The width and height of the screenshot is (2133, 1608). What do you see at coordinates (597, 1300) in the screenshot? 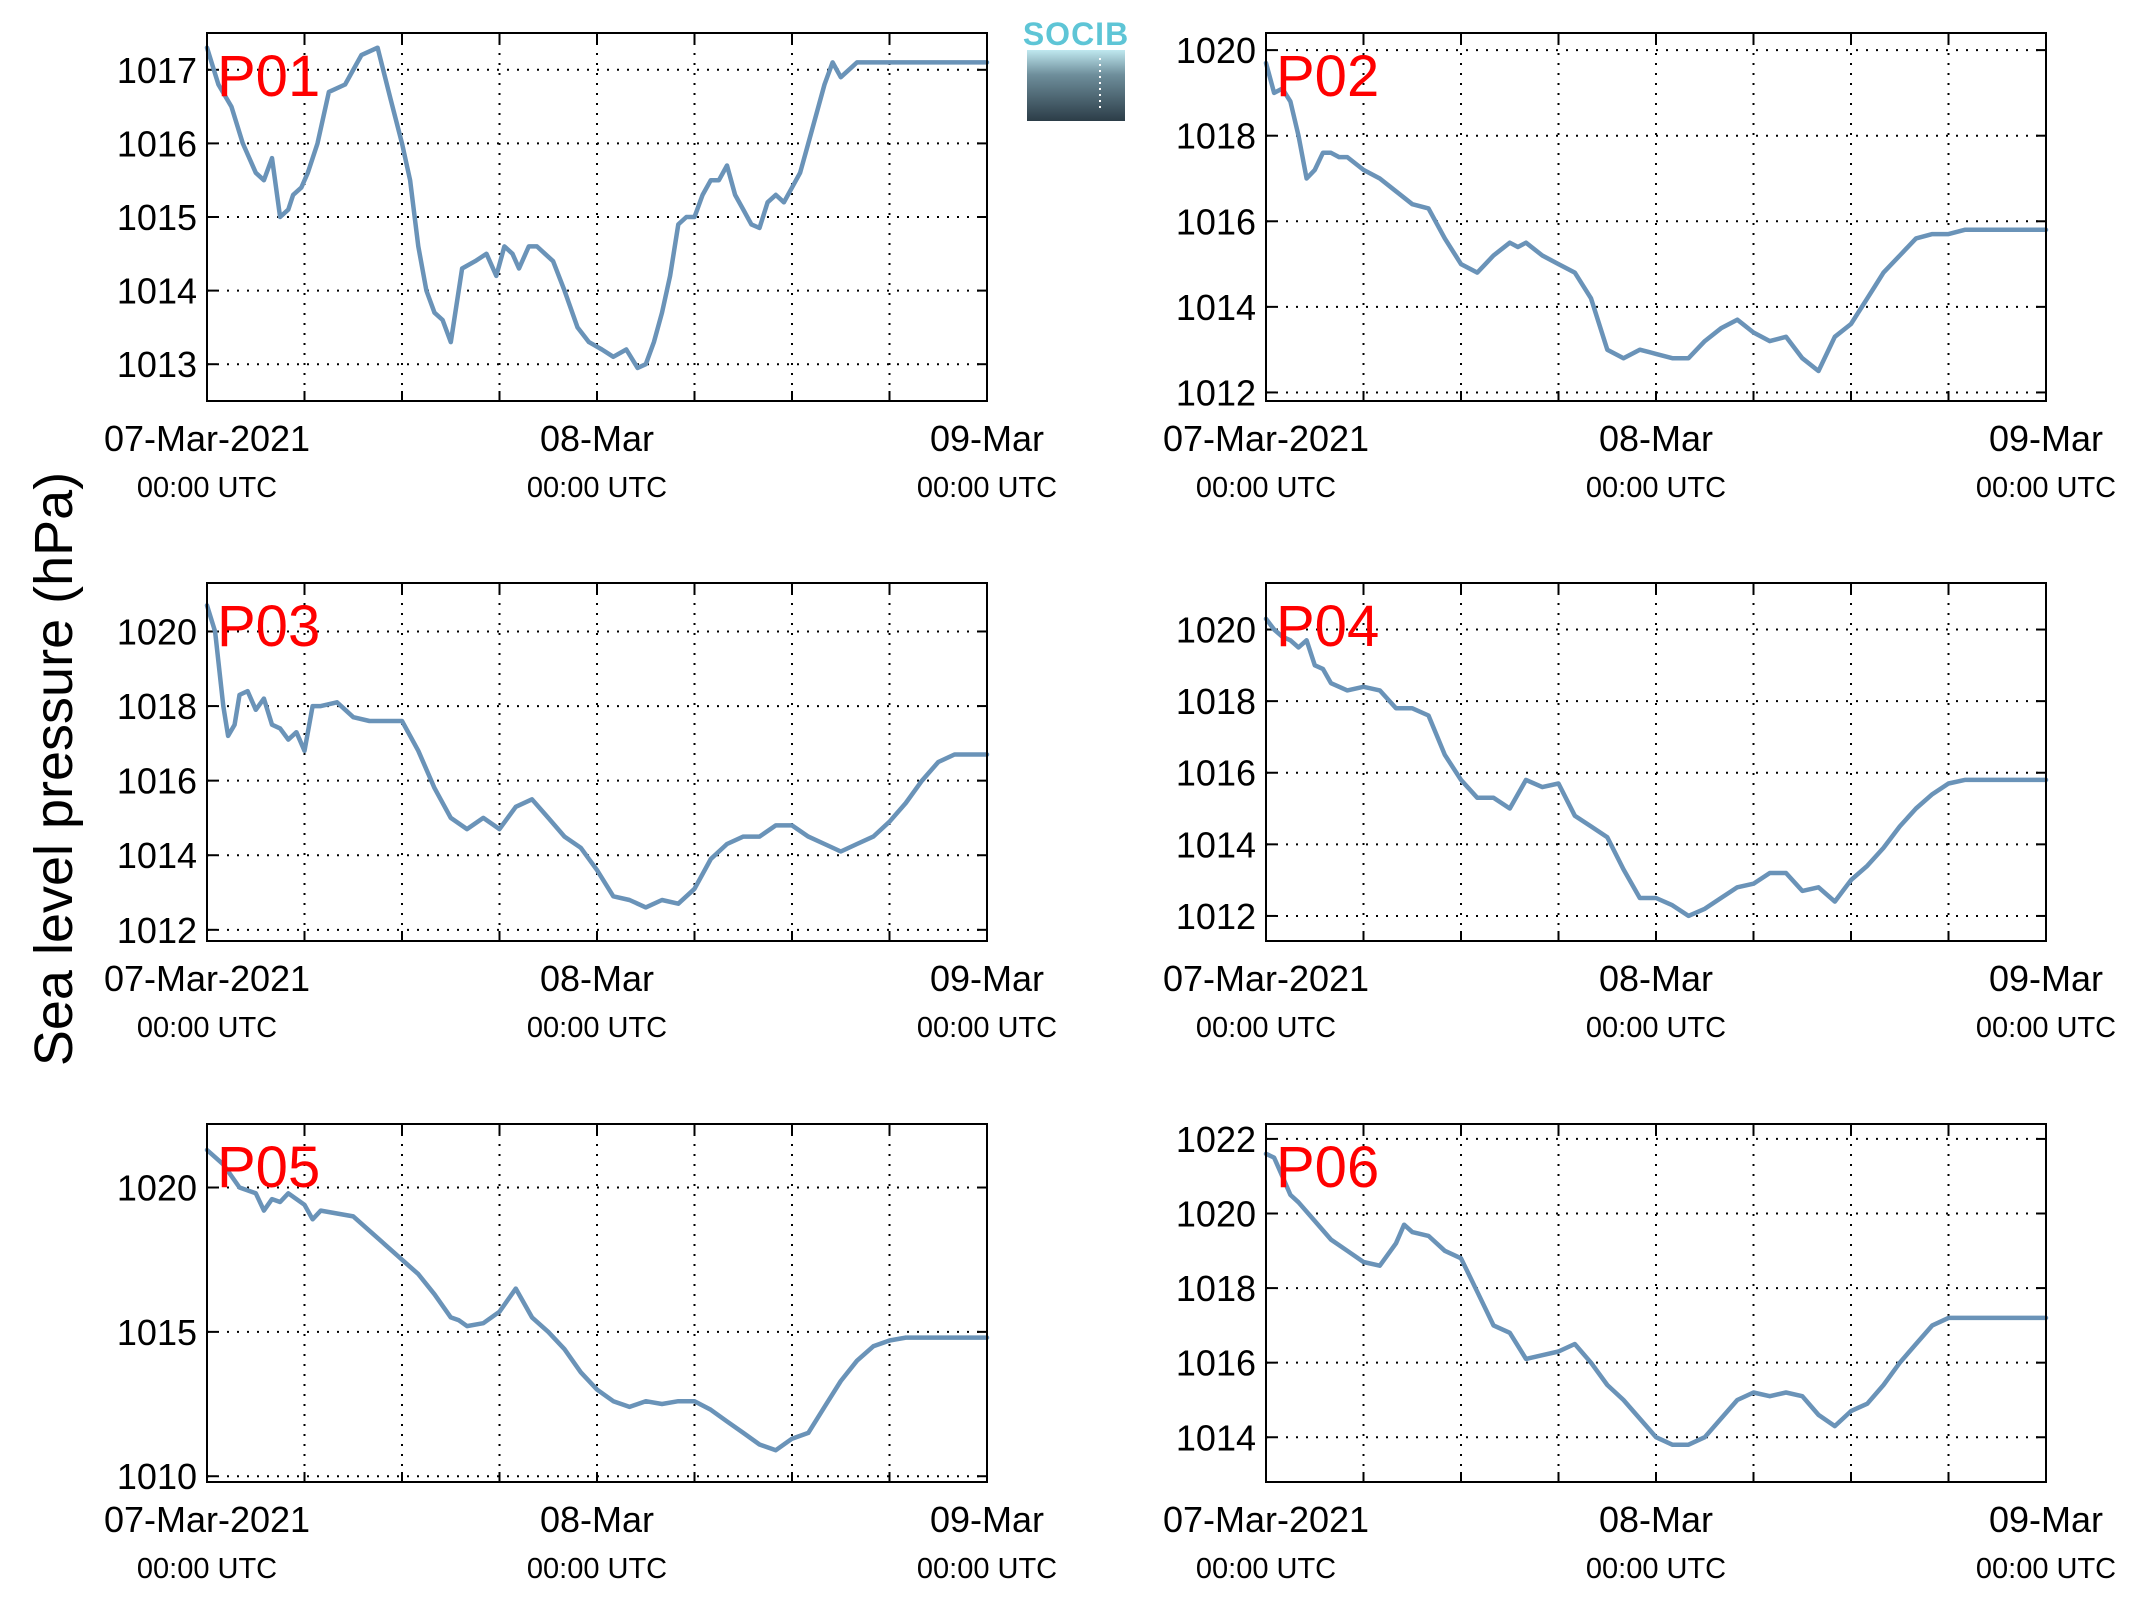
I see `series-line-p05` at bounding box center [597, 1300].